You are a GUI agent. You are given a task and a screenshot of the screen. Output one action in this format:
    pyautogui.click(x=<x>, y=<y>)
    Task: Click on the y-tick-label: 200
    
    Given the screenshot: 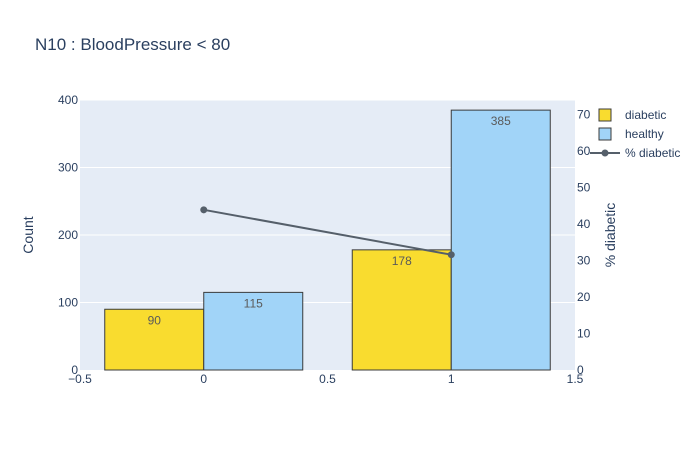 What is the action you would take?
    pyautogui.click(x=68, y=235)
    